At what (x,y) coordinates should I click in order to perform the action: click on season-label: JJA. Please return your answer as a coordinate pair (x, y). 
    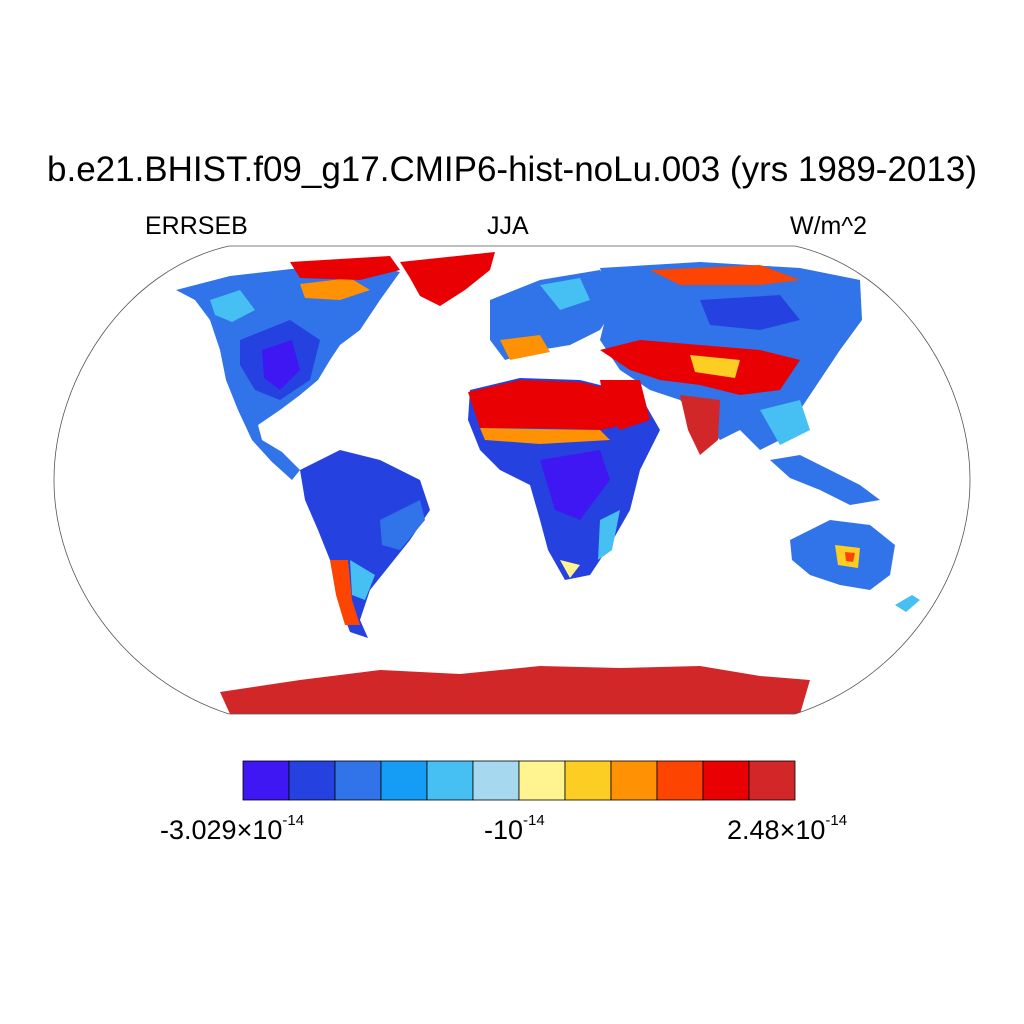
    Looking at the image, I should click on (508, 226).